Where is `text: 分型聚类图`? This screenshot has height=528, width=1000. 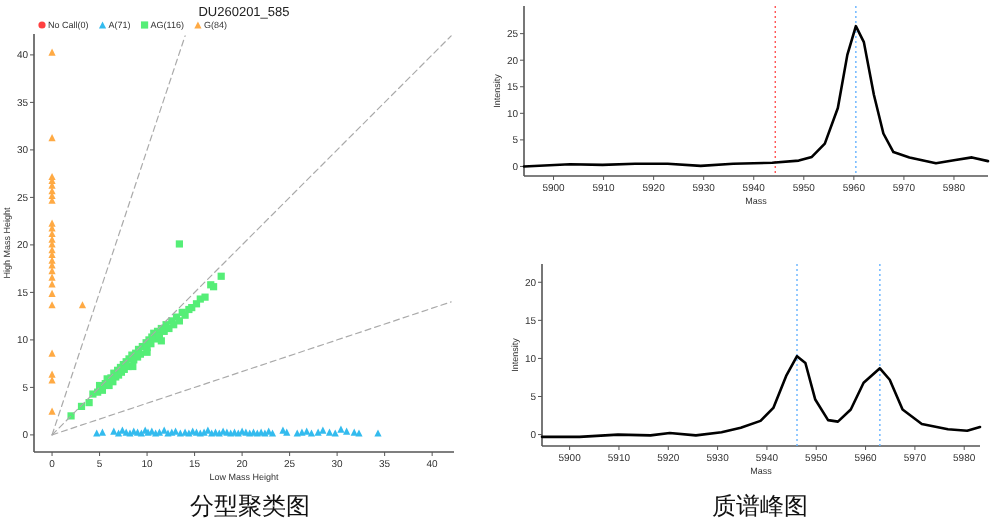
text: 分型聚类图 is located at coordinates (250, 506).